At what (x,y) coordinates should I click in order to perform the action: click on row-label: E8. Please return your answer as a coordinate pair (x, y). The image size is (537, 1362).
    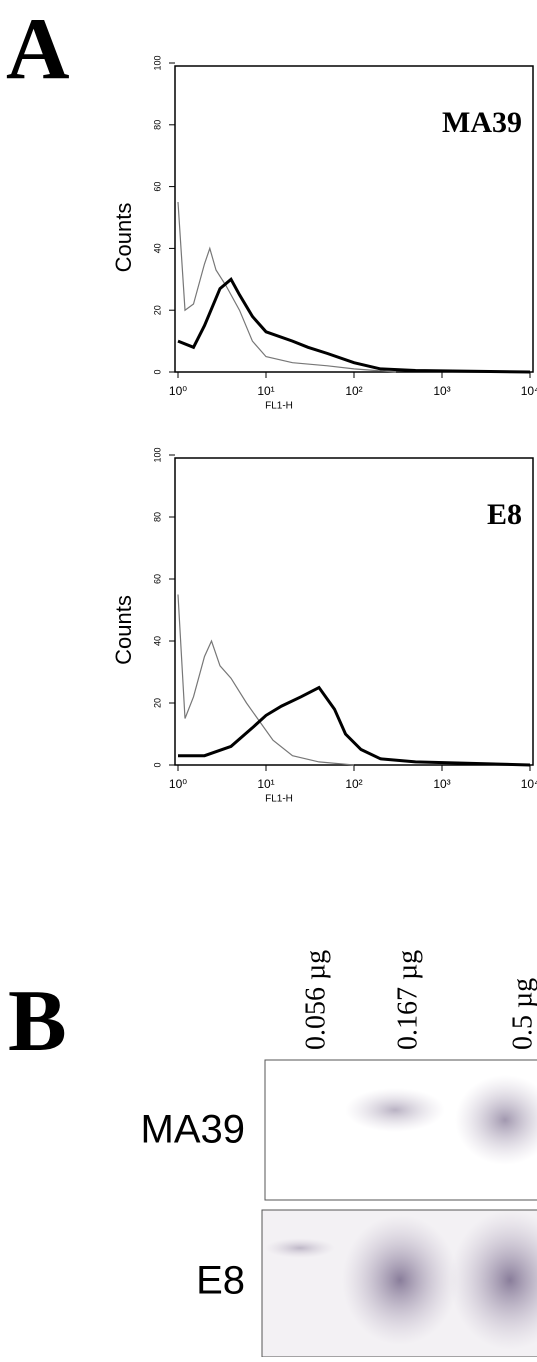
    Looking at the image, I should click on (220, 1281).